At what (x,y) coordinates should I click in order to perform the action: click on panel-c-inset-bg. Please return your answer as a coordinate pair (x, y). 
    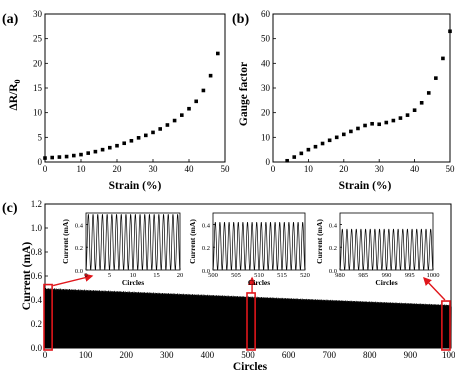
    Looking at the image, I should click on (259, 241).